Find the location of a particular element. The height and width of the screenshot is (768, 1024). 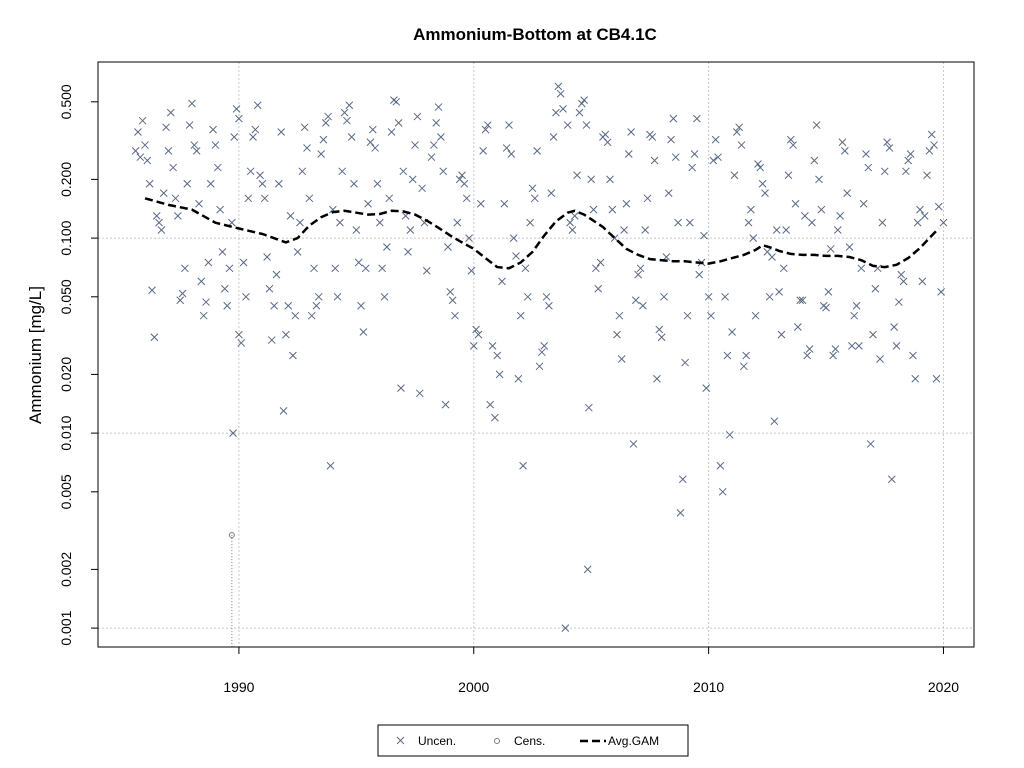

chart-title: Ammonium-Bottom at CB4.1C is located at coordinates (535, 34).